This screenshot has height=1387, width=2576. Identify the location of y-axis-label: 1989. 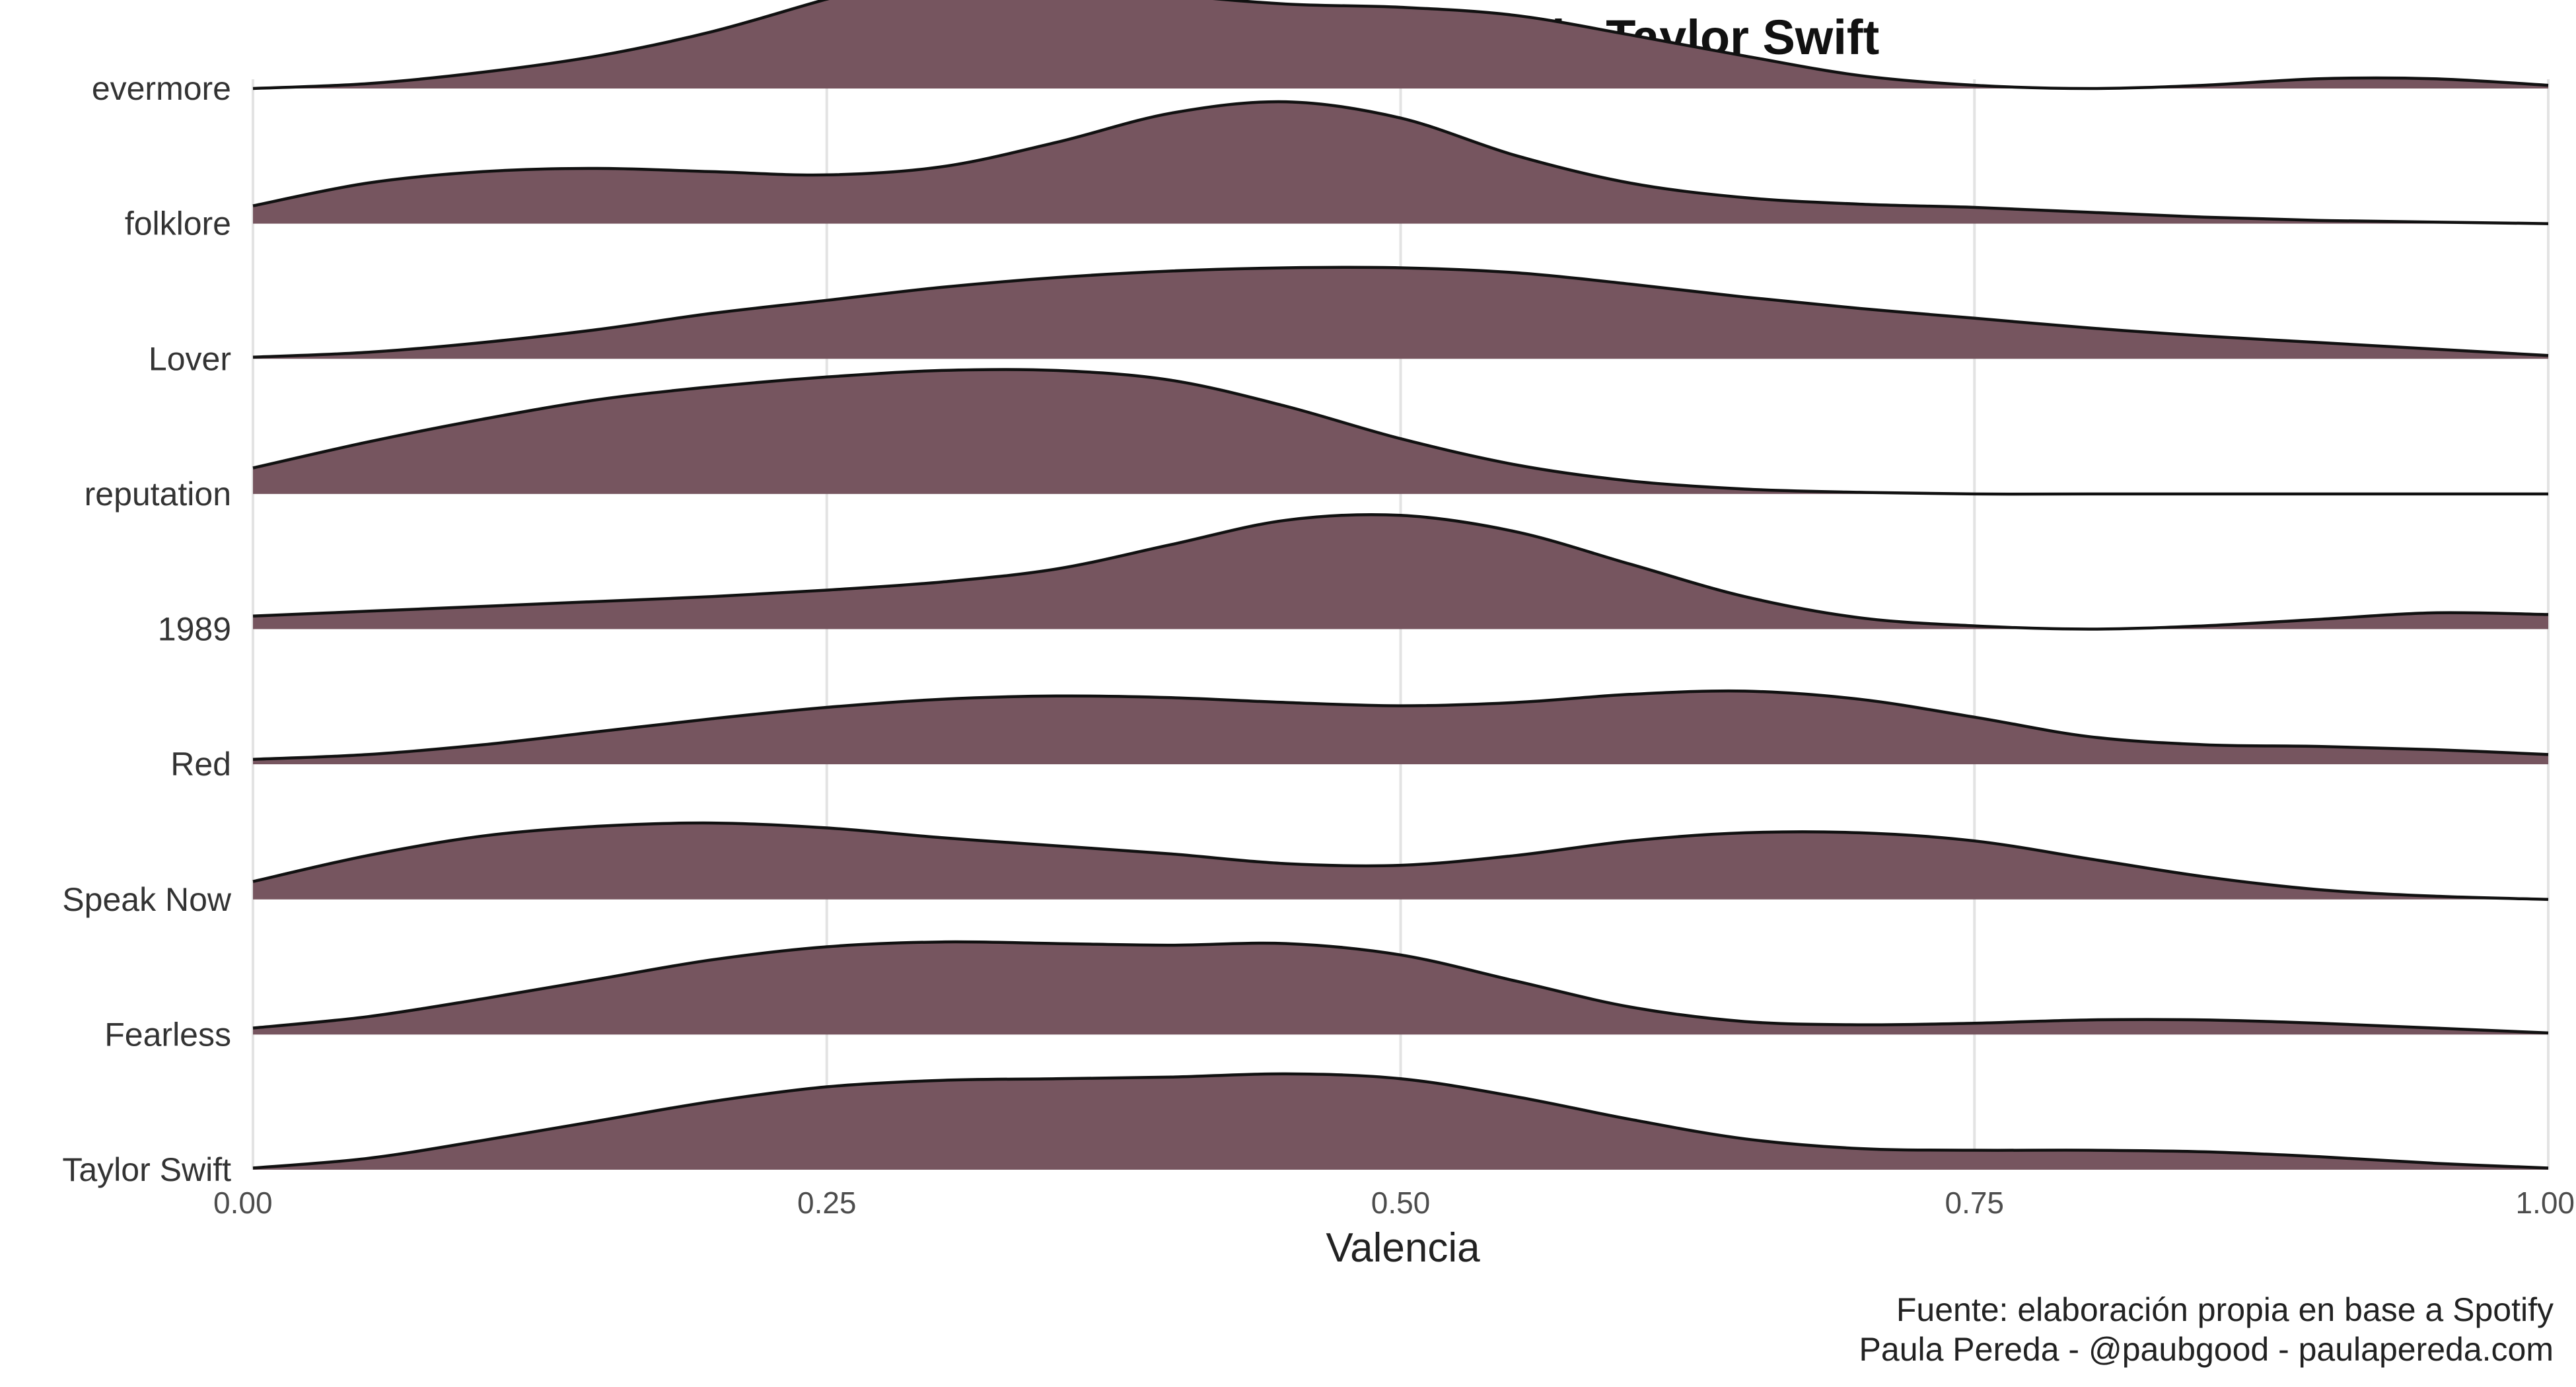
(195, 629).